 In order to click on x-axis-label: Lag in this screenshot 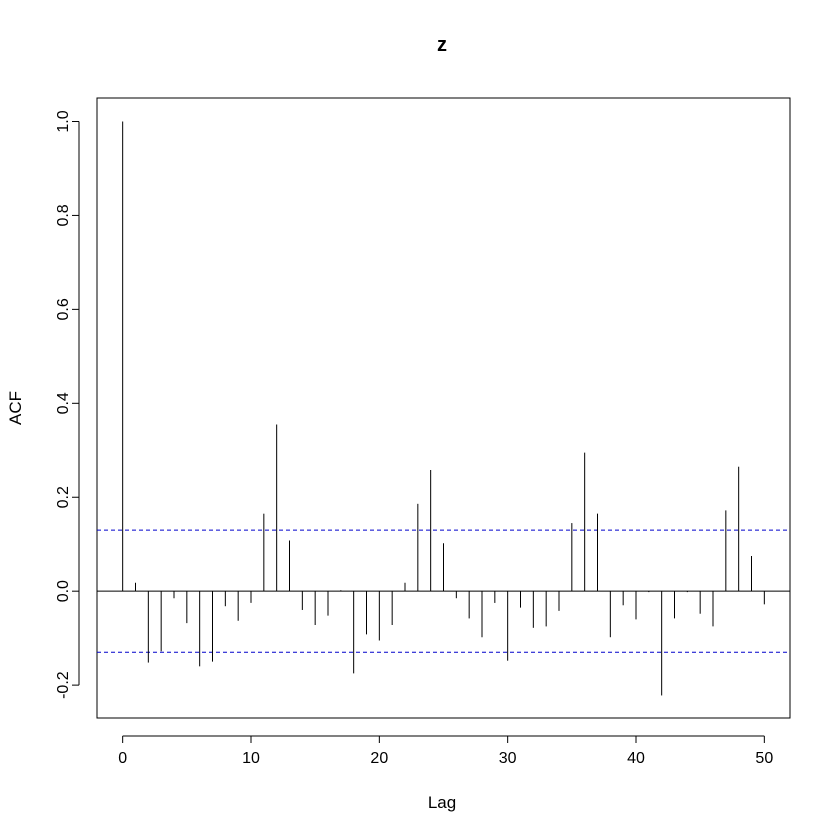, I will do `click(442, 802)`.